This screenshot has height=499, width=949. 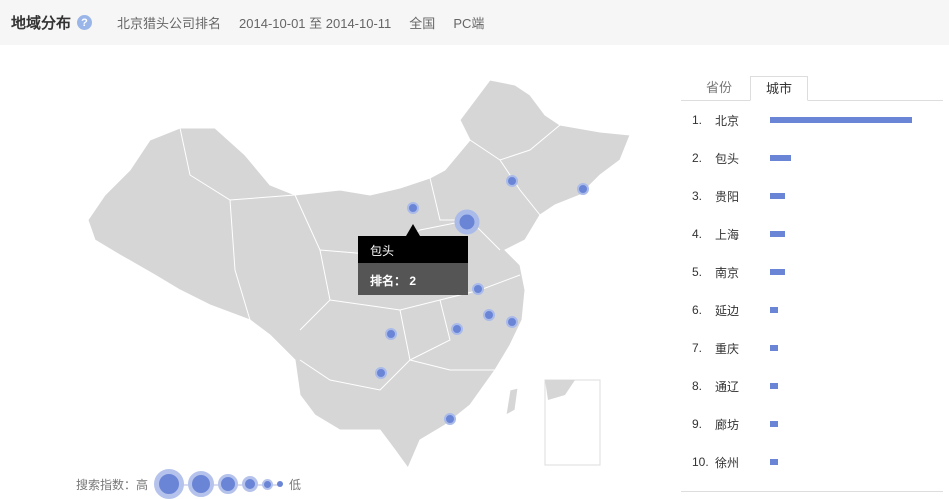 What do you see at coordinates (812, 272) in the screenshot?
I see `ranking-row: 5. 南京` at bounding box center [812, 272].